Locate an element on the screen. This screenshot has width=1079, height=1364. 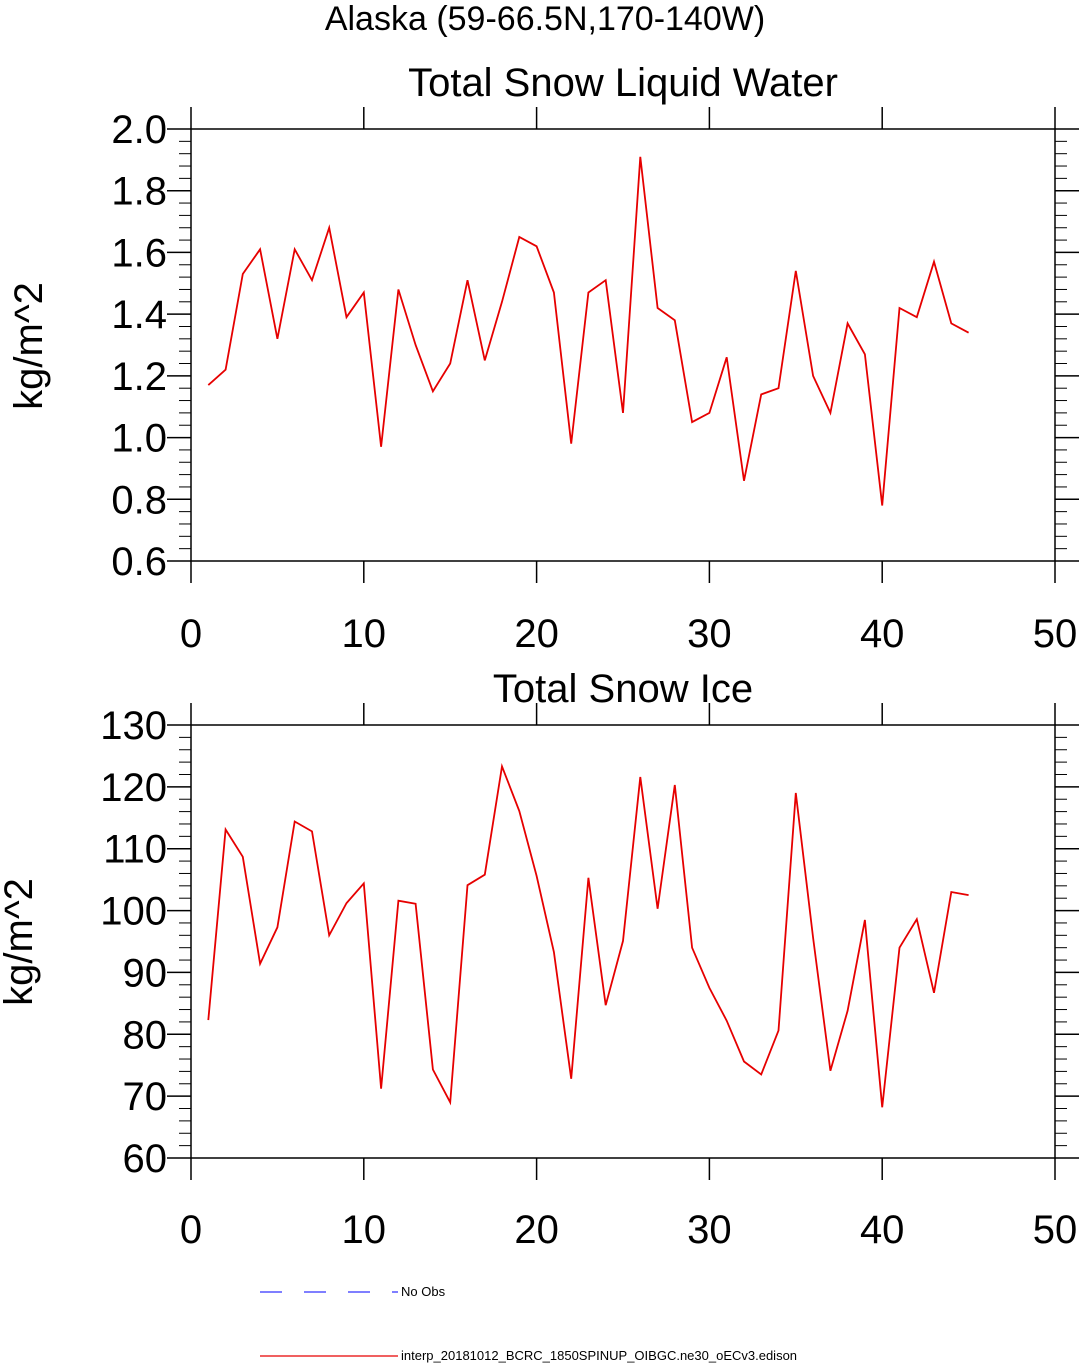
y-tick-label: 0.6 is located at coordinates (139, 562).